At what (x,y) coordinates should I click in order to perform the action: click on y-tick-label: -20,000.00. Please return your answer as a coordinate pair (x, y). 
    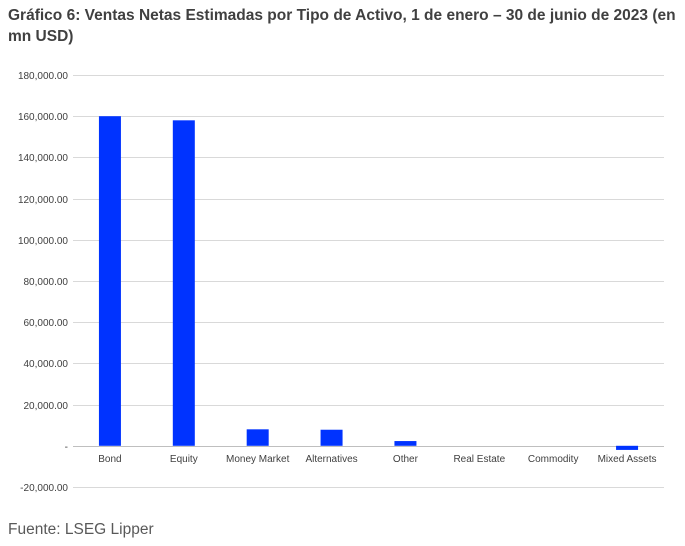
    Looking at the image, I should click on (44, 488).